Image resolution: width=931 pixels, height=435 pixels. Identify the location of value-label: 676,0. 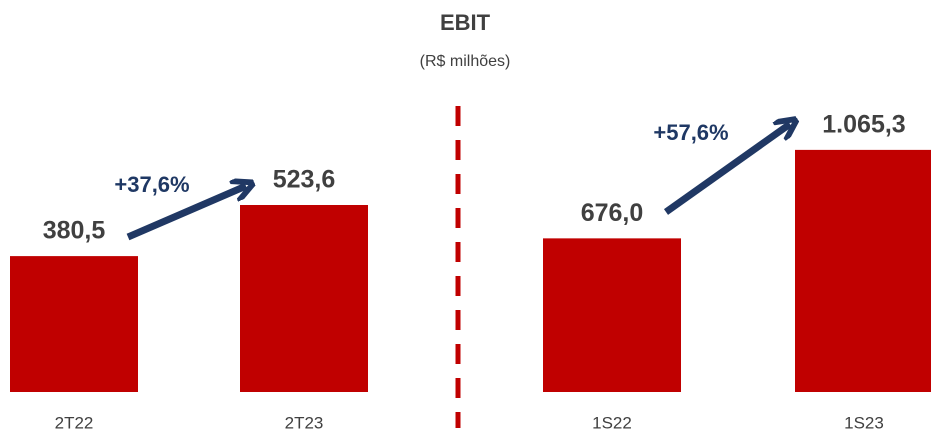
(612, 213).